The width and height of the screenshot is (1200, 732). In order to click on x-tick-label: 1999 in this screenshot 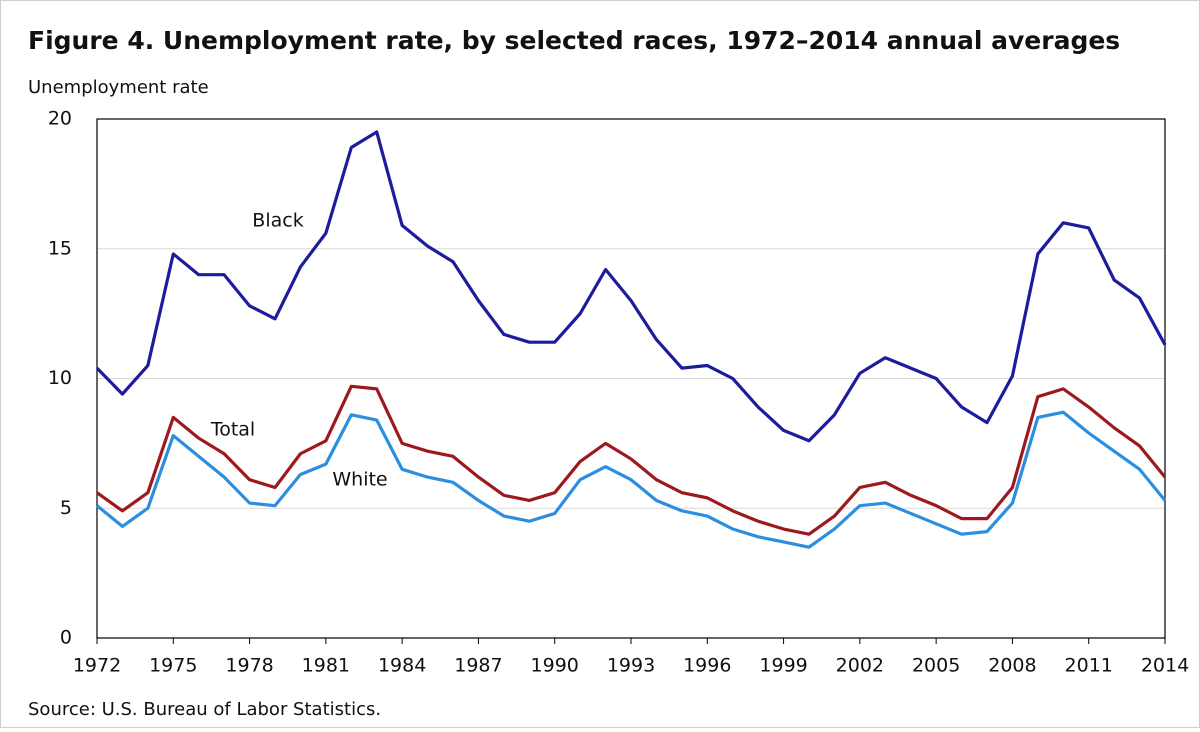, I will do `click(783, 666)`.